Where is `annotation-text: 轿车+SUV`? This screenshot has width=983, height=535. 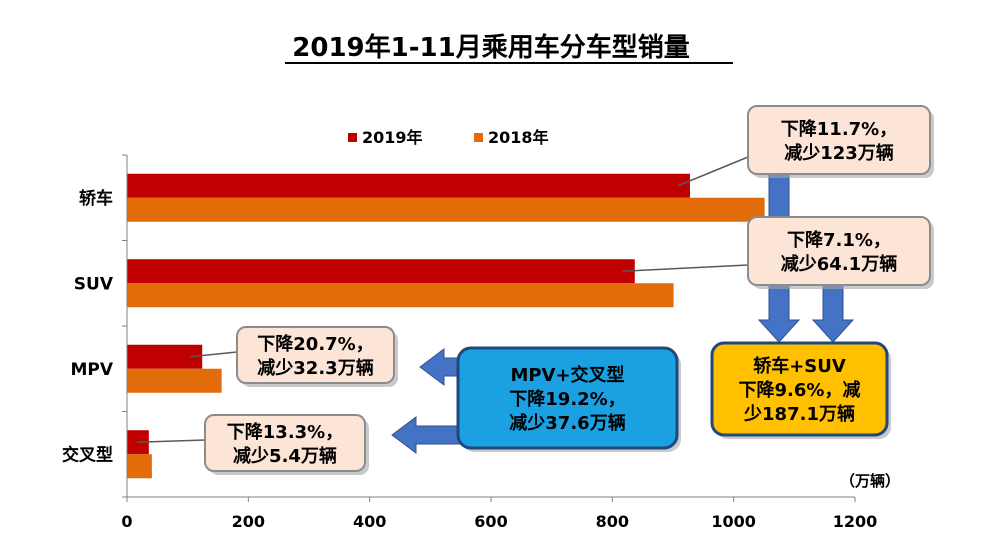
annotation-text: 轿车+SUV is located at coordinates (799, 366).